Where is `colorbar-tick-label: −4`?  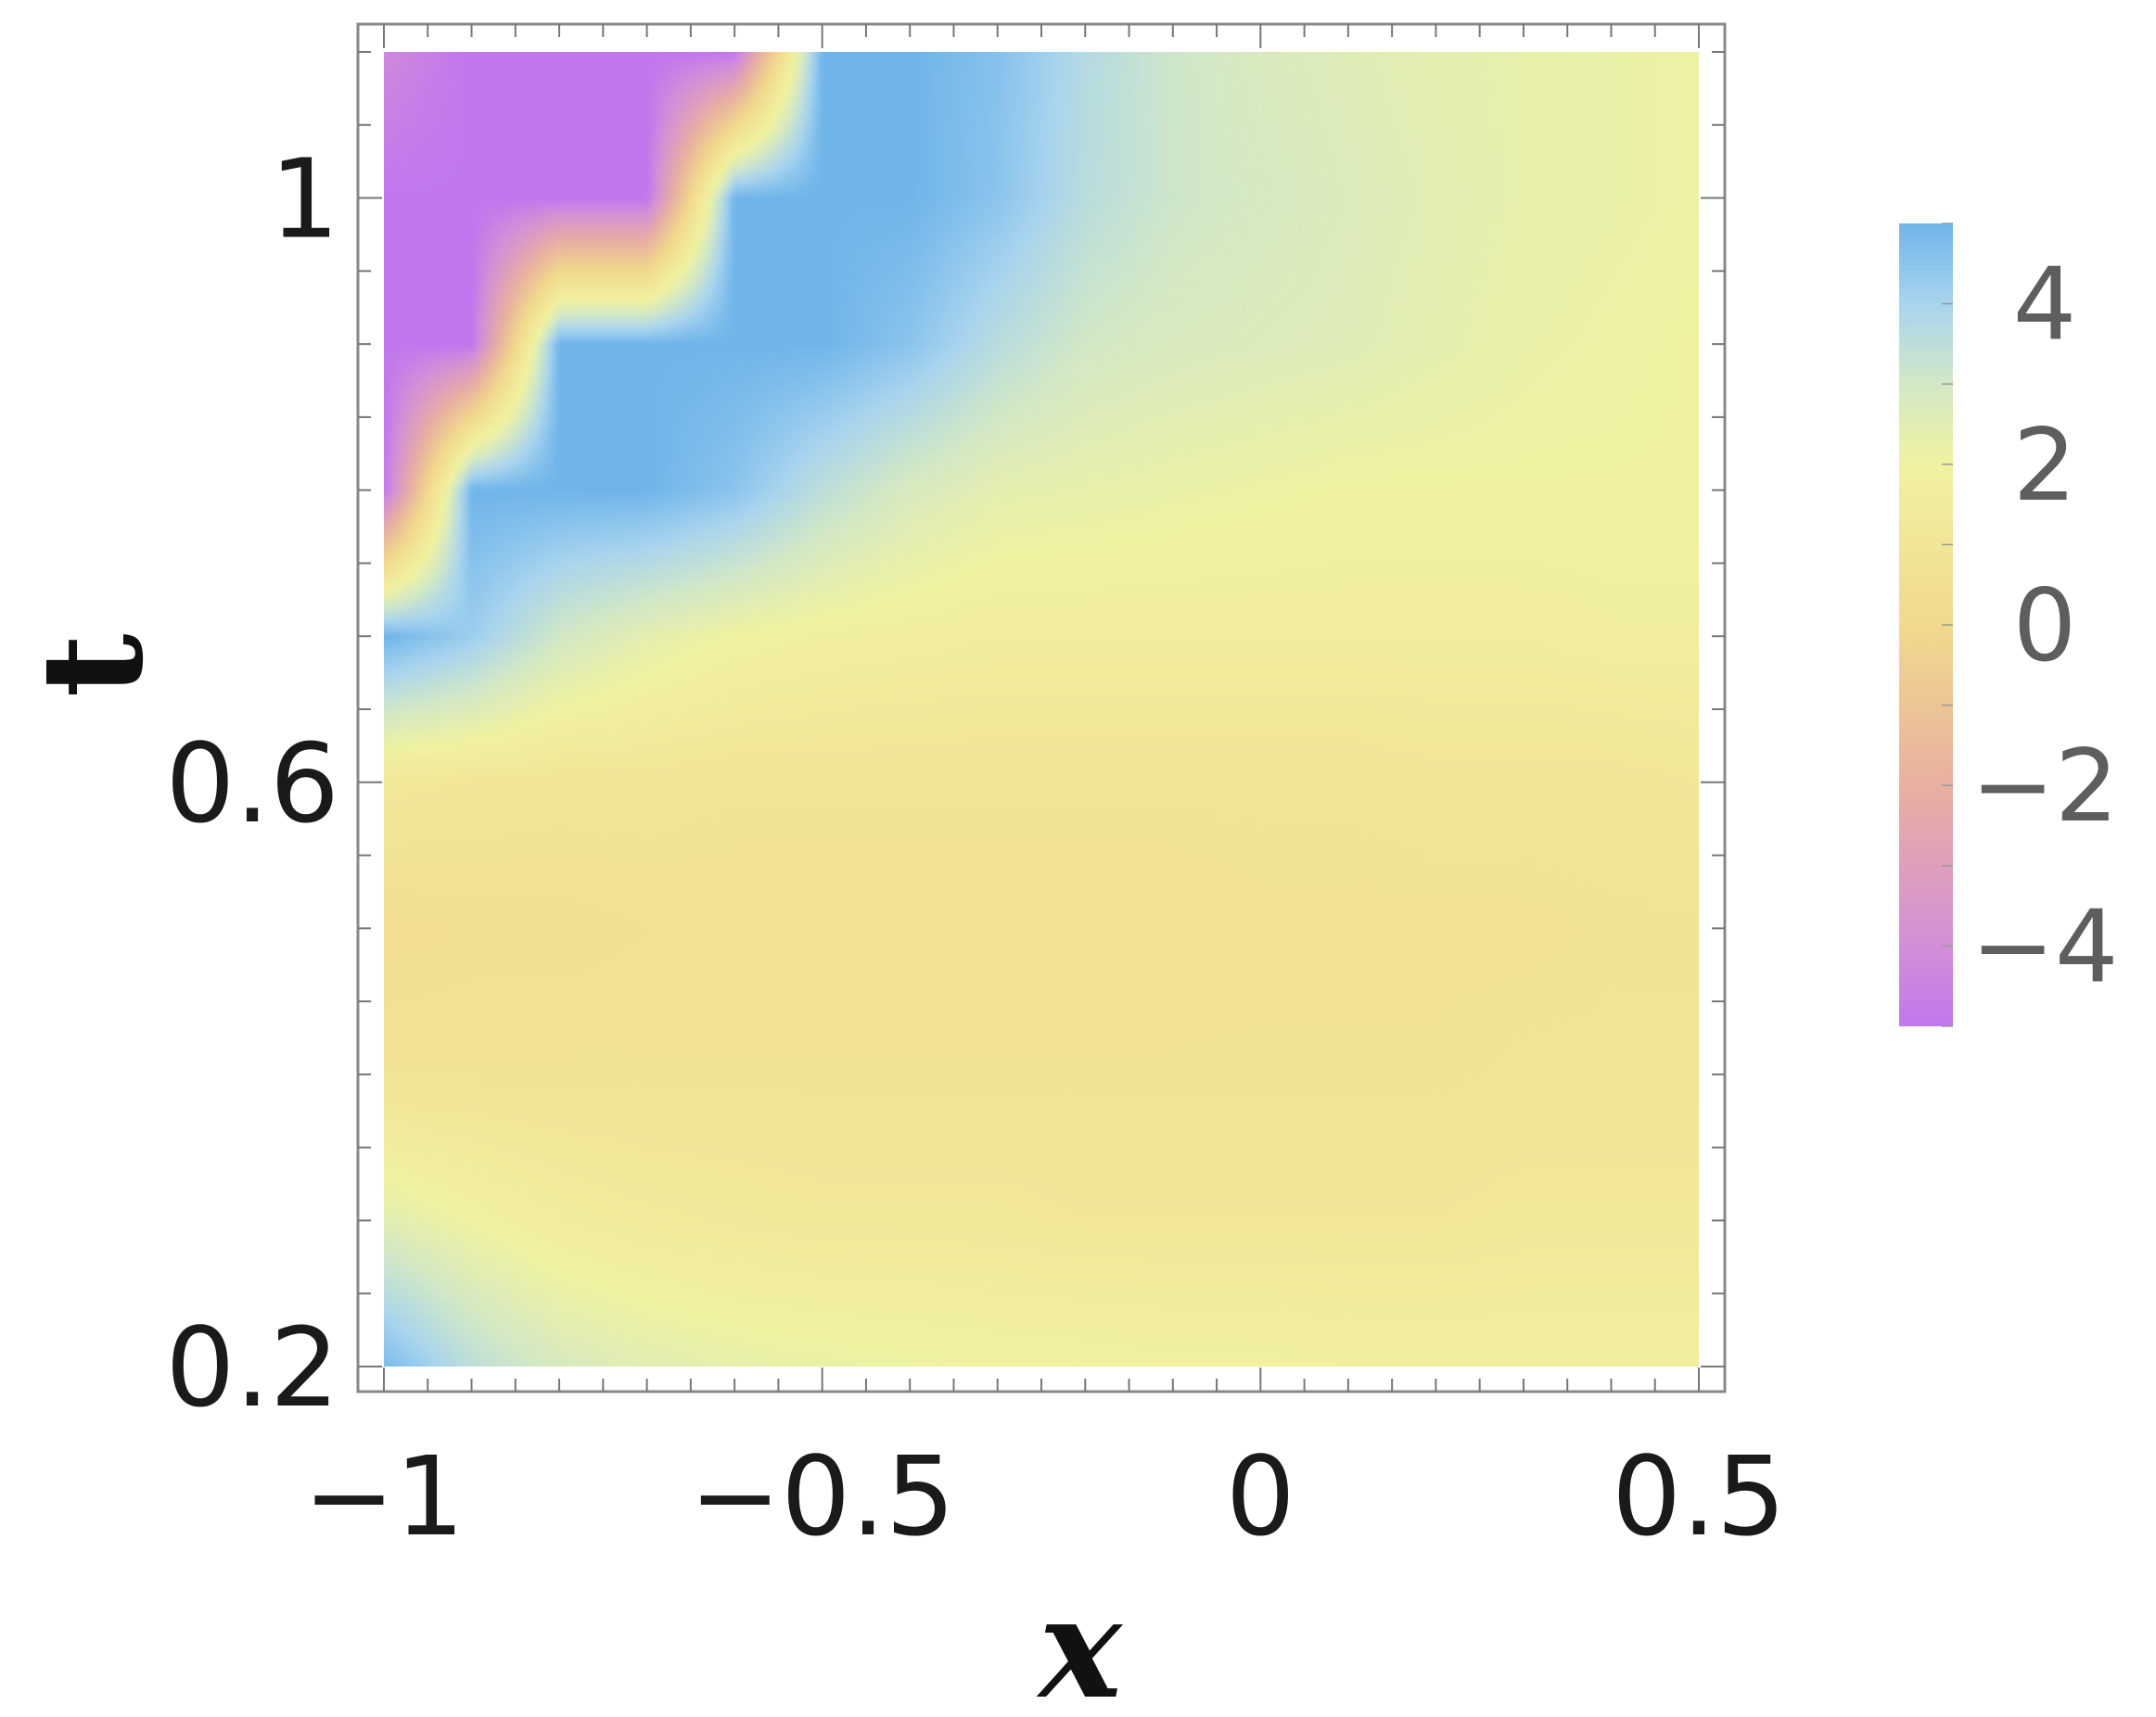
colorbar-tick-label: −4 is located at coordinates (2045, 947).